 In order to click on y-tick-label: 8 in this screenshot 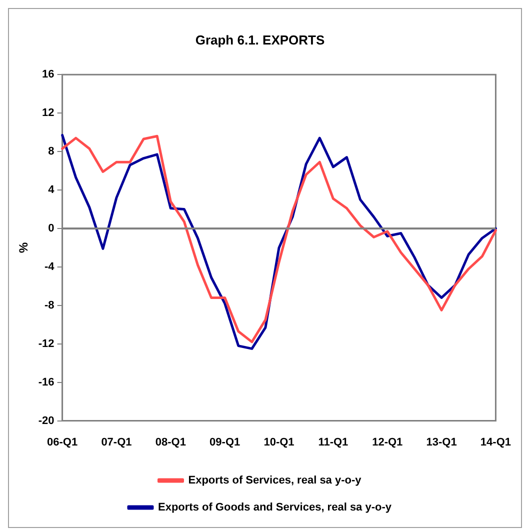, I will do `click(51, 152)`.